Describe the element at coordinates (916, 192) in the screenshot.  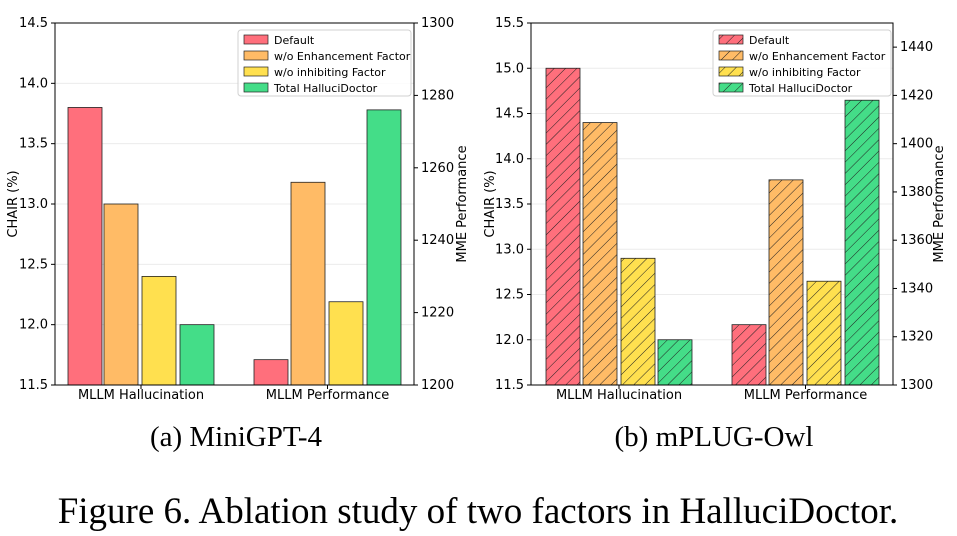
I see `right-tick-label: 1380` at that location.